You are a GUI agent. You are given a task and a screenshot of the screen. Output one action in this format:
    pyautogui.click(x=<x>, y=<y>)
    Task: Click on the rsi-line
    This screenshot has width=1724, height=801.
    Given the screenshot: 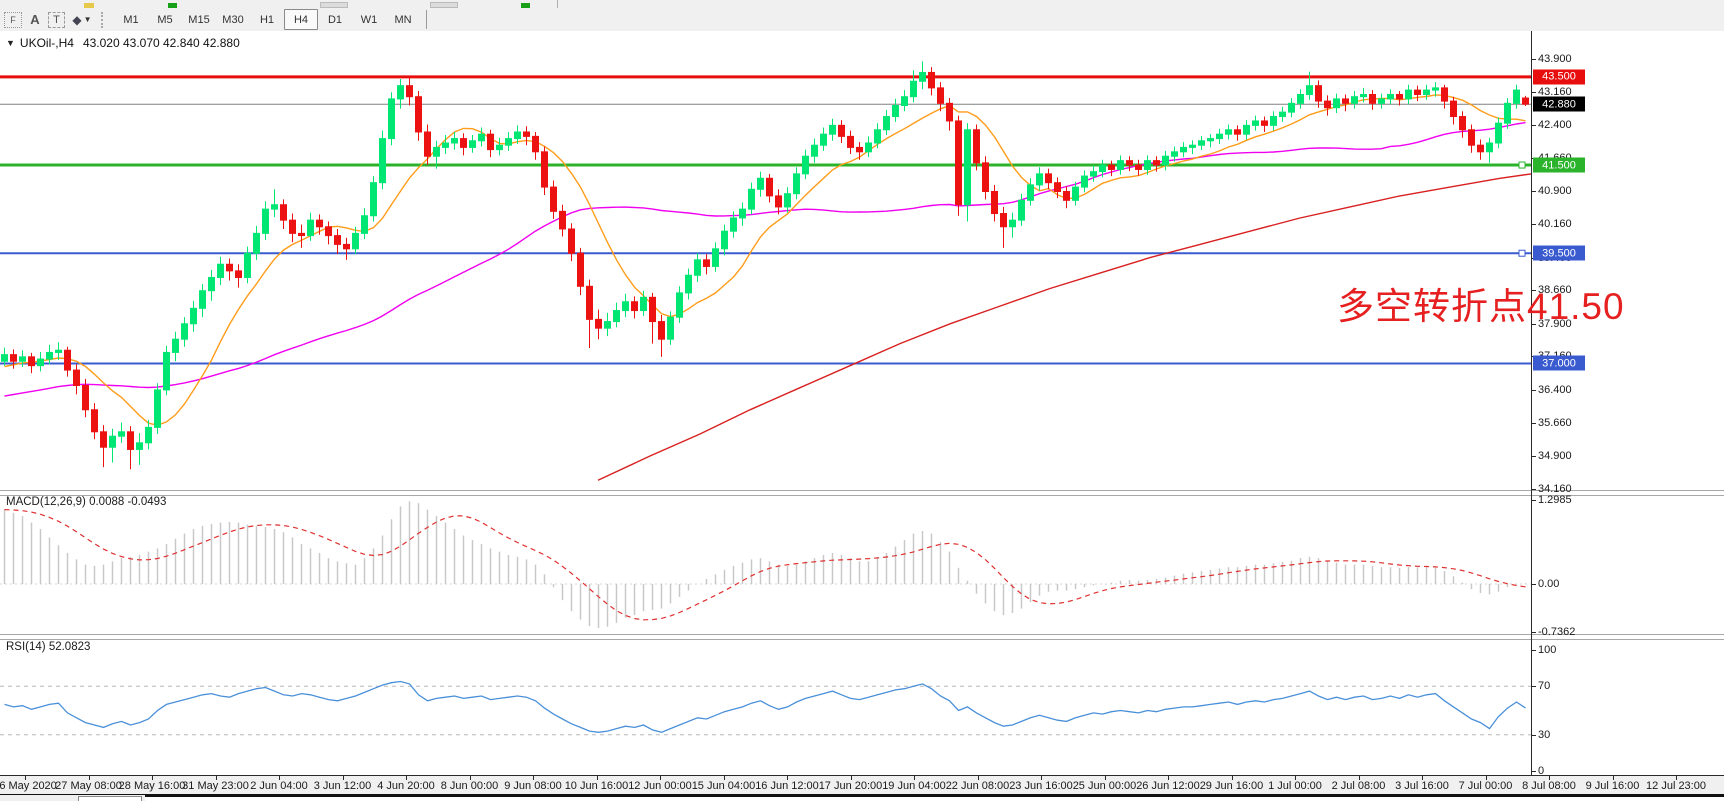 What is the action you would take?
    pyautogui.click(x=765, y=706)
    